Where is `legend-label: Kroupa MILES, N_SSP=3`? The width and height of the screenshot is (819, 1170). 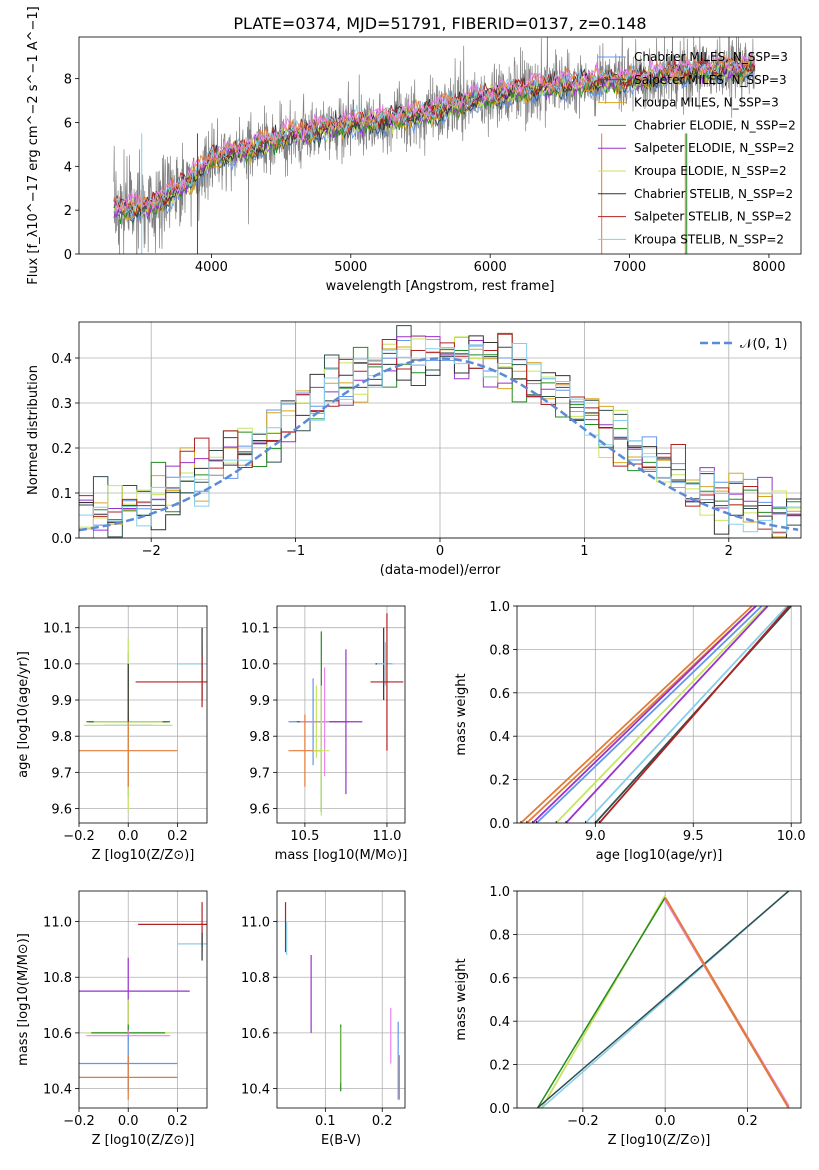 legend-label: Kroupa MILES, N_SSP=3 is located at coordinates (706, 103).